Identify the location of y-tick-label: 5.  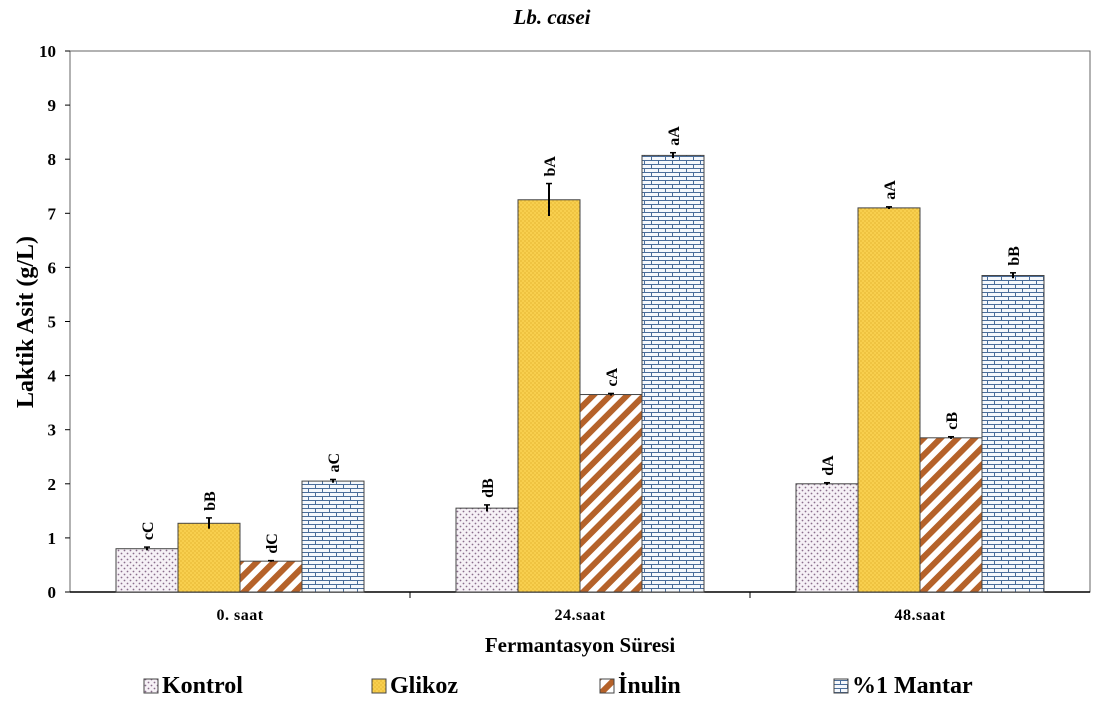
(52, 322).